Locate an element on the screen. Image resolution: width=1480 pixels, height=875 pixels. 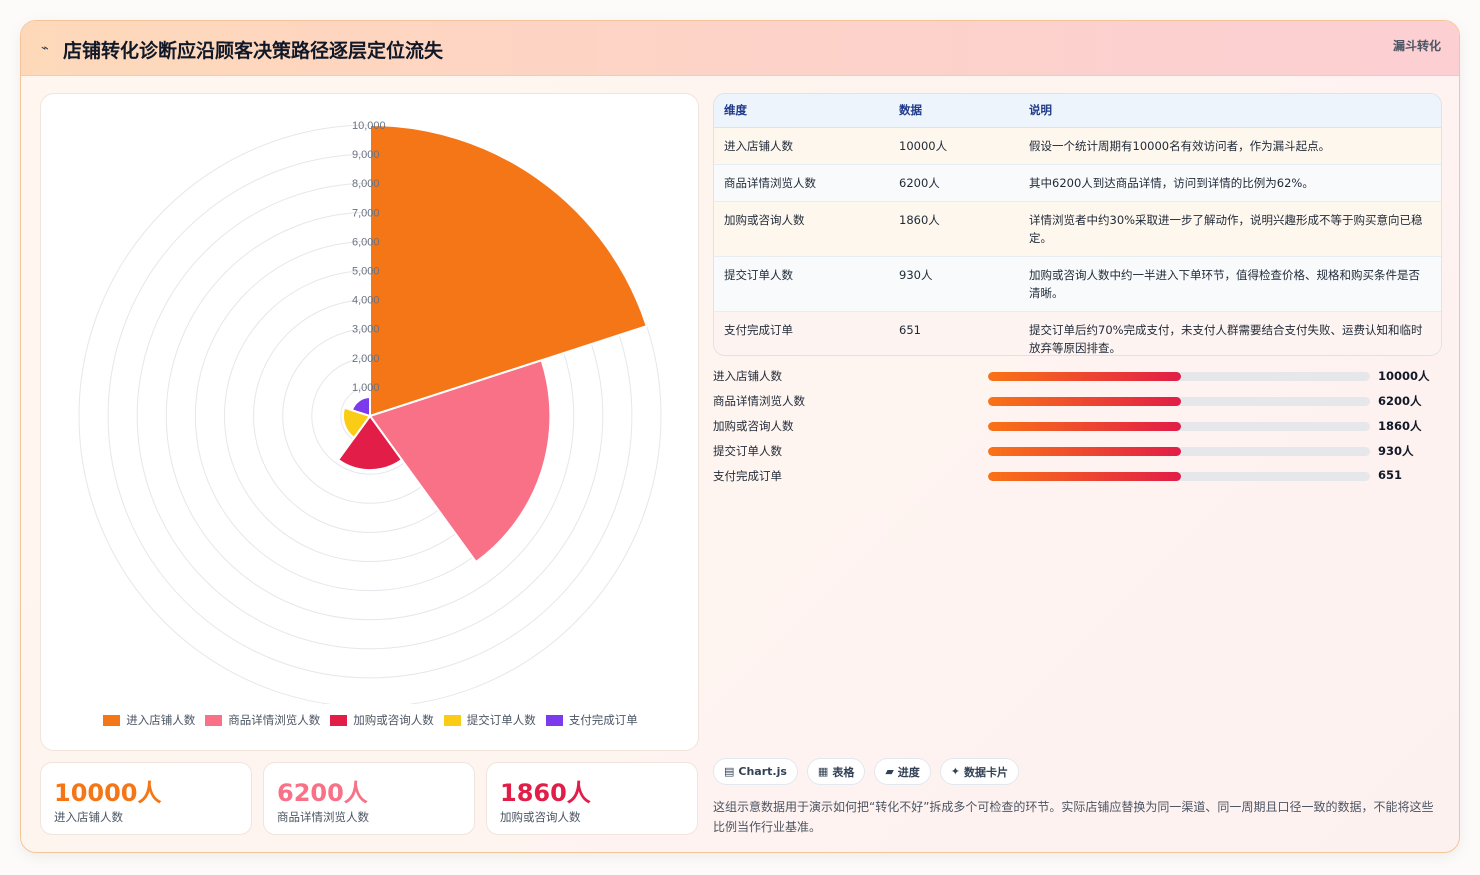
progress-label: 进入店铺人数 is located at coordinates (747, 376).